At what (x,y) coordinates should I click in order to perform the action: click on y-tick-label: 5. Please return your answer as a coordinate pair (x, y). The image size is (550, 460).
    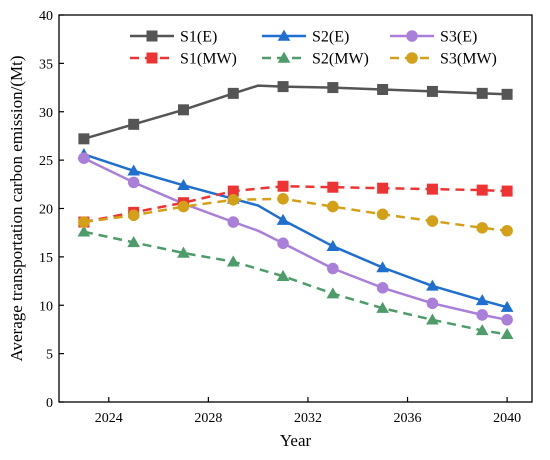
    Looking at the image, I should click on (49, 355).